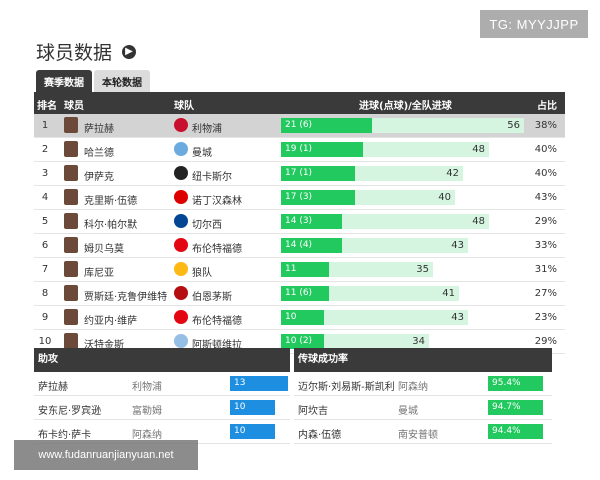  Describe the element at coordinates (207, 225) in the screenshot. I see `team-name: 切尔西` at that location.